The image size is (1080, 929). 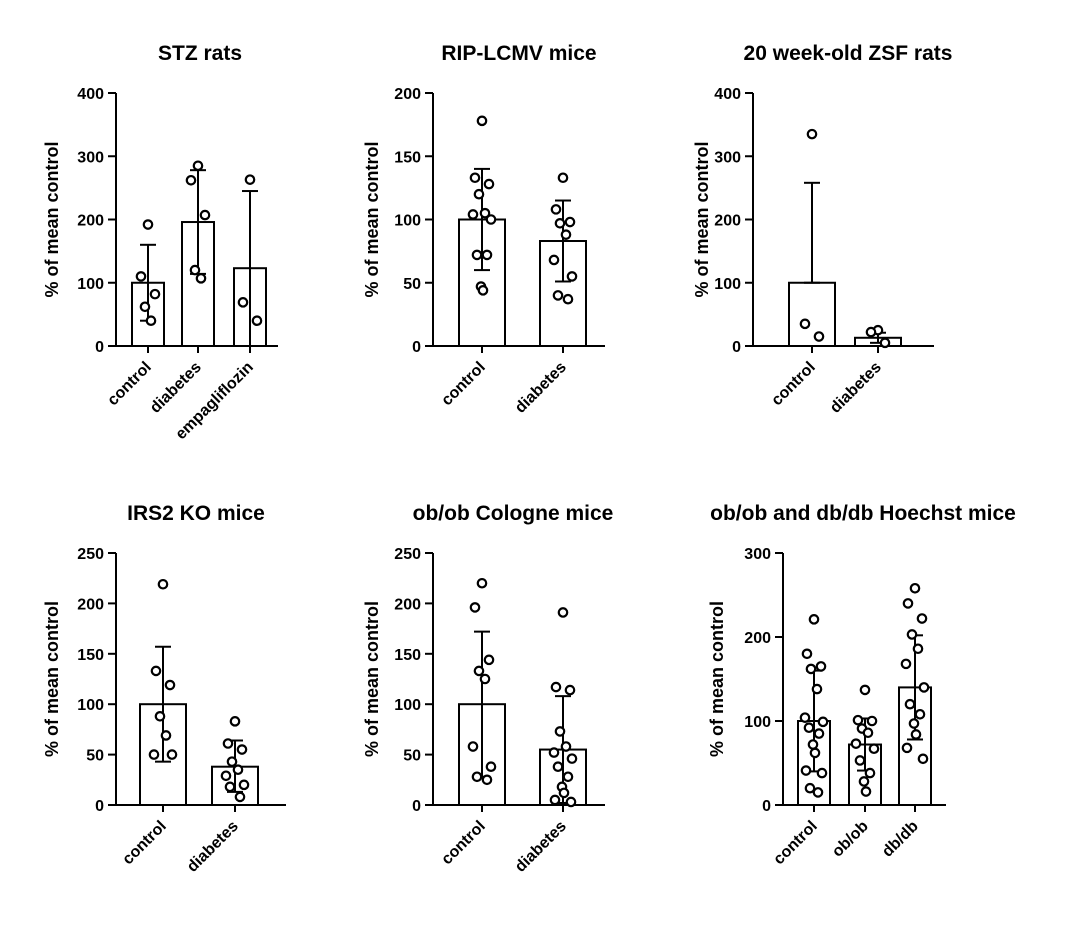 What do you see at coordinates (213, 847) in the screenshot?
I see `category-label: diabetes` at bounding box center [213, 847].